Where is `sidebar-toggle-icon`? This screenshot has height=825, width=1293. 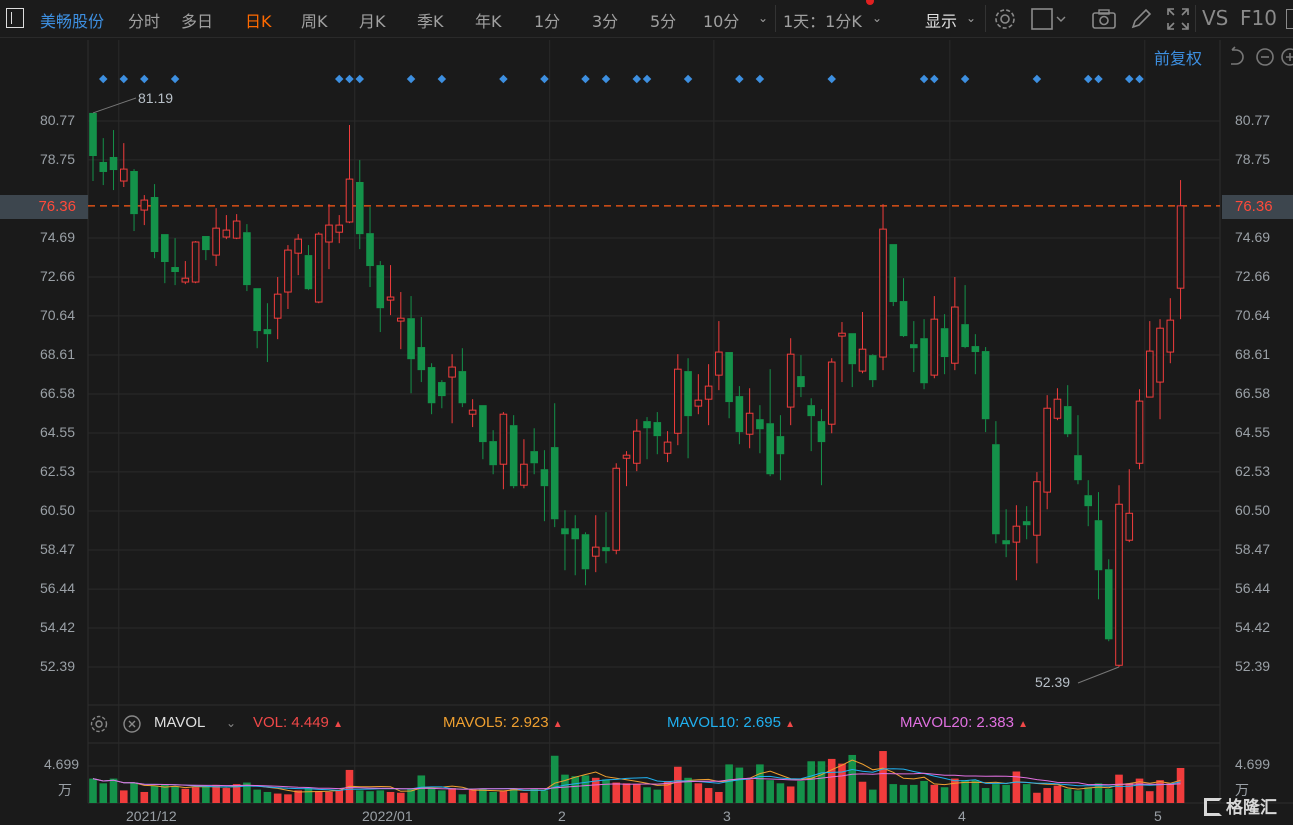 sidebar-toggle-icon is located at coordinates (15, 18).